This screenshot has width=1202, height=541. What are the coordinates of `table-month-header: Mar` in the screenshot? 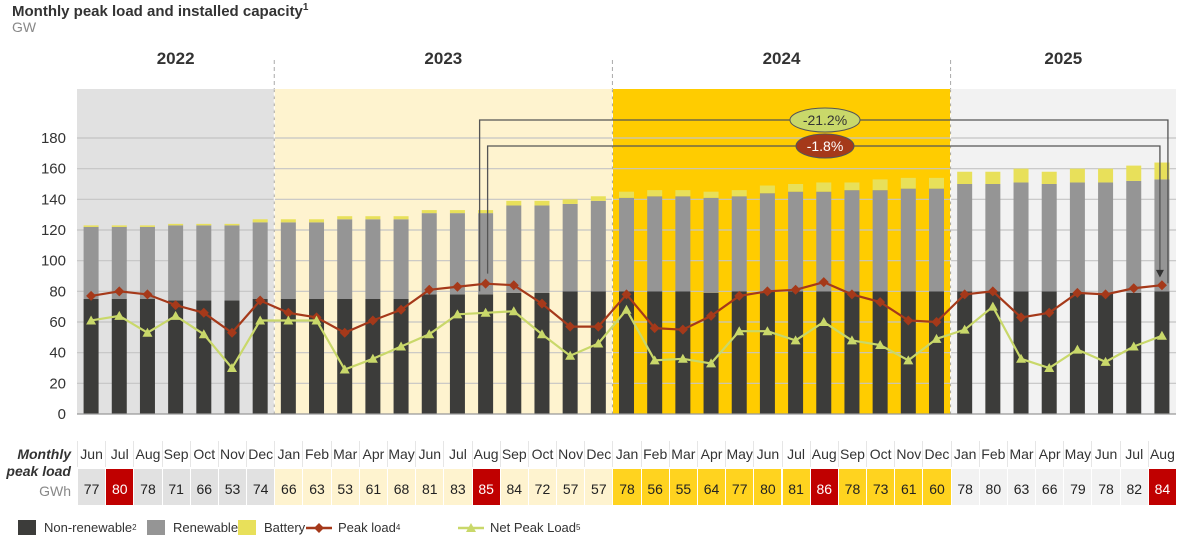 It's located at (344, 454).